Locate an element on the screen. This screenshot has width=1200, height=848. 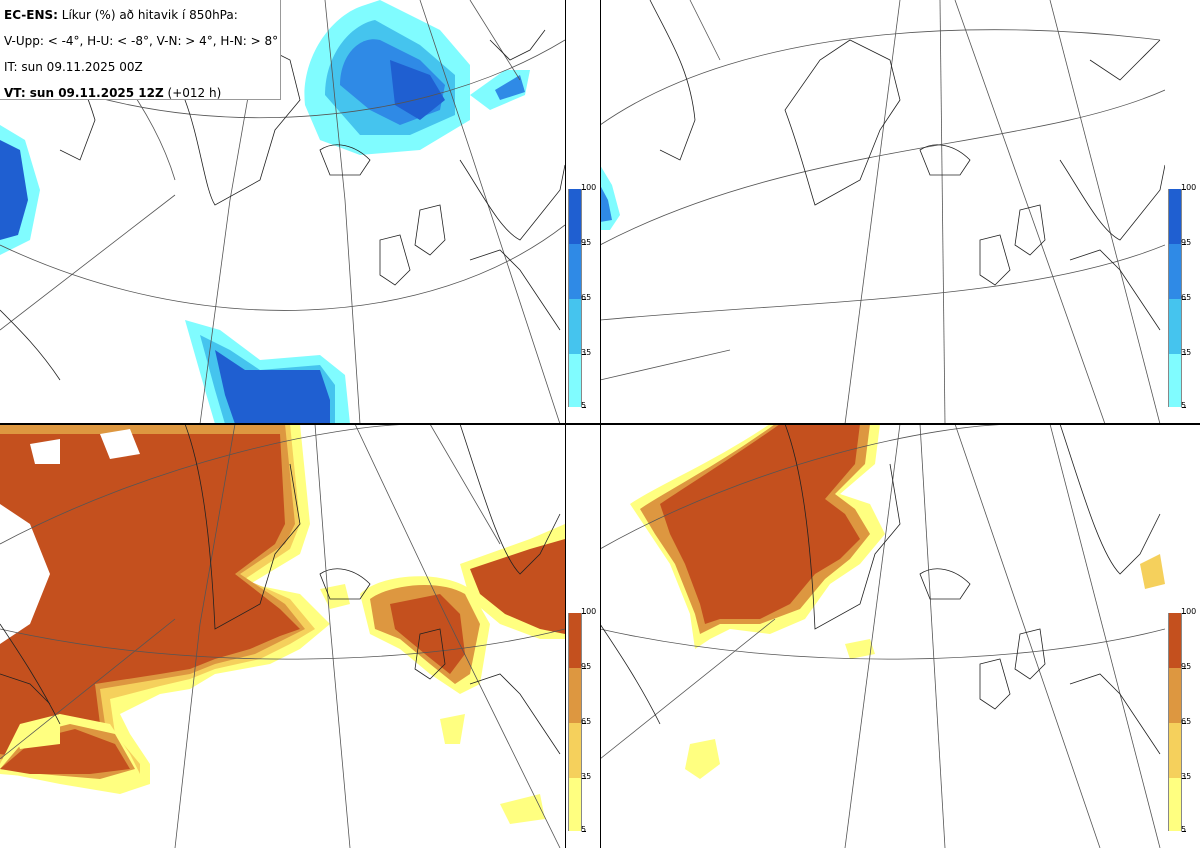
valid-time: VT: sun 09.11.2025 12Z is located at coordinates (84, 93).